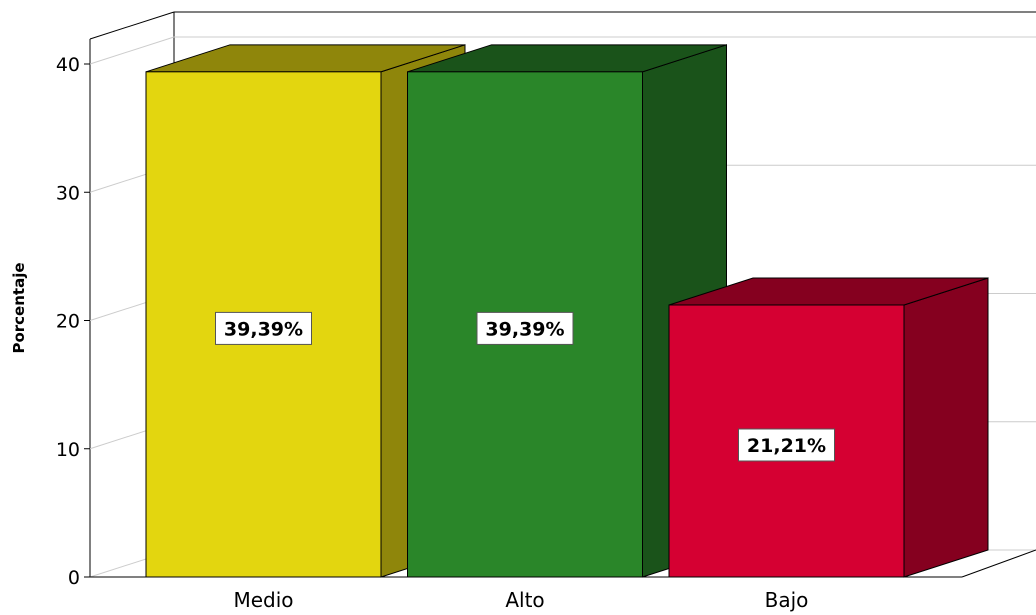  I want to click on x-tick-label: Medio, so click(263, 600).